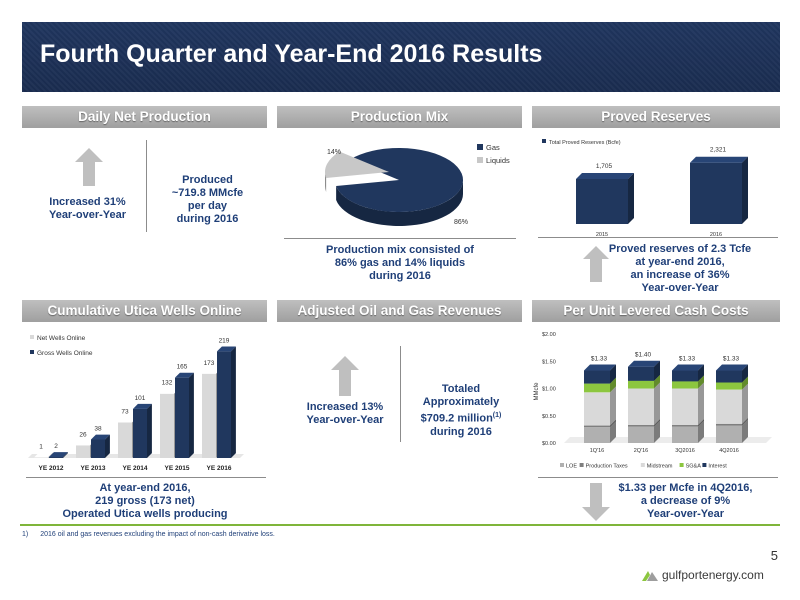 The width and height of the screenshot is (800, 600). I want to click on pie-label-gas: 86%, so click(461, 222).